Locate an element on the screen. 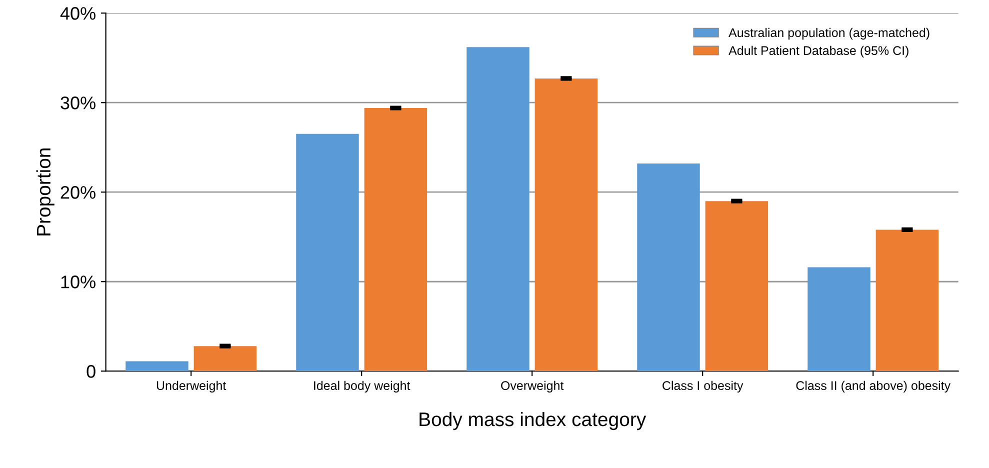 The height and width of the screenshot is (468, 989). x-tick-label: Class I obesity is located at coordinates (703, 386).